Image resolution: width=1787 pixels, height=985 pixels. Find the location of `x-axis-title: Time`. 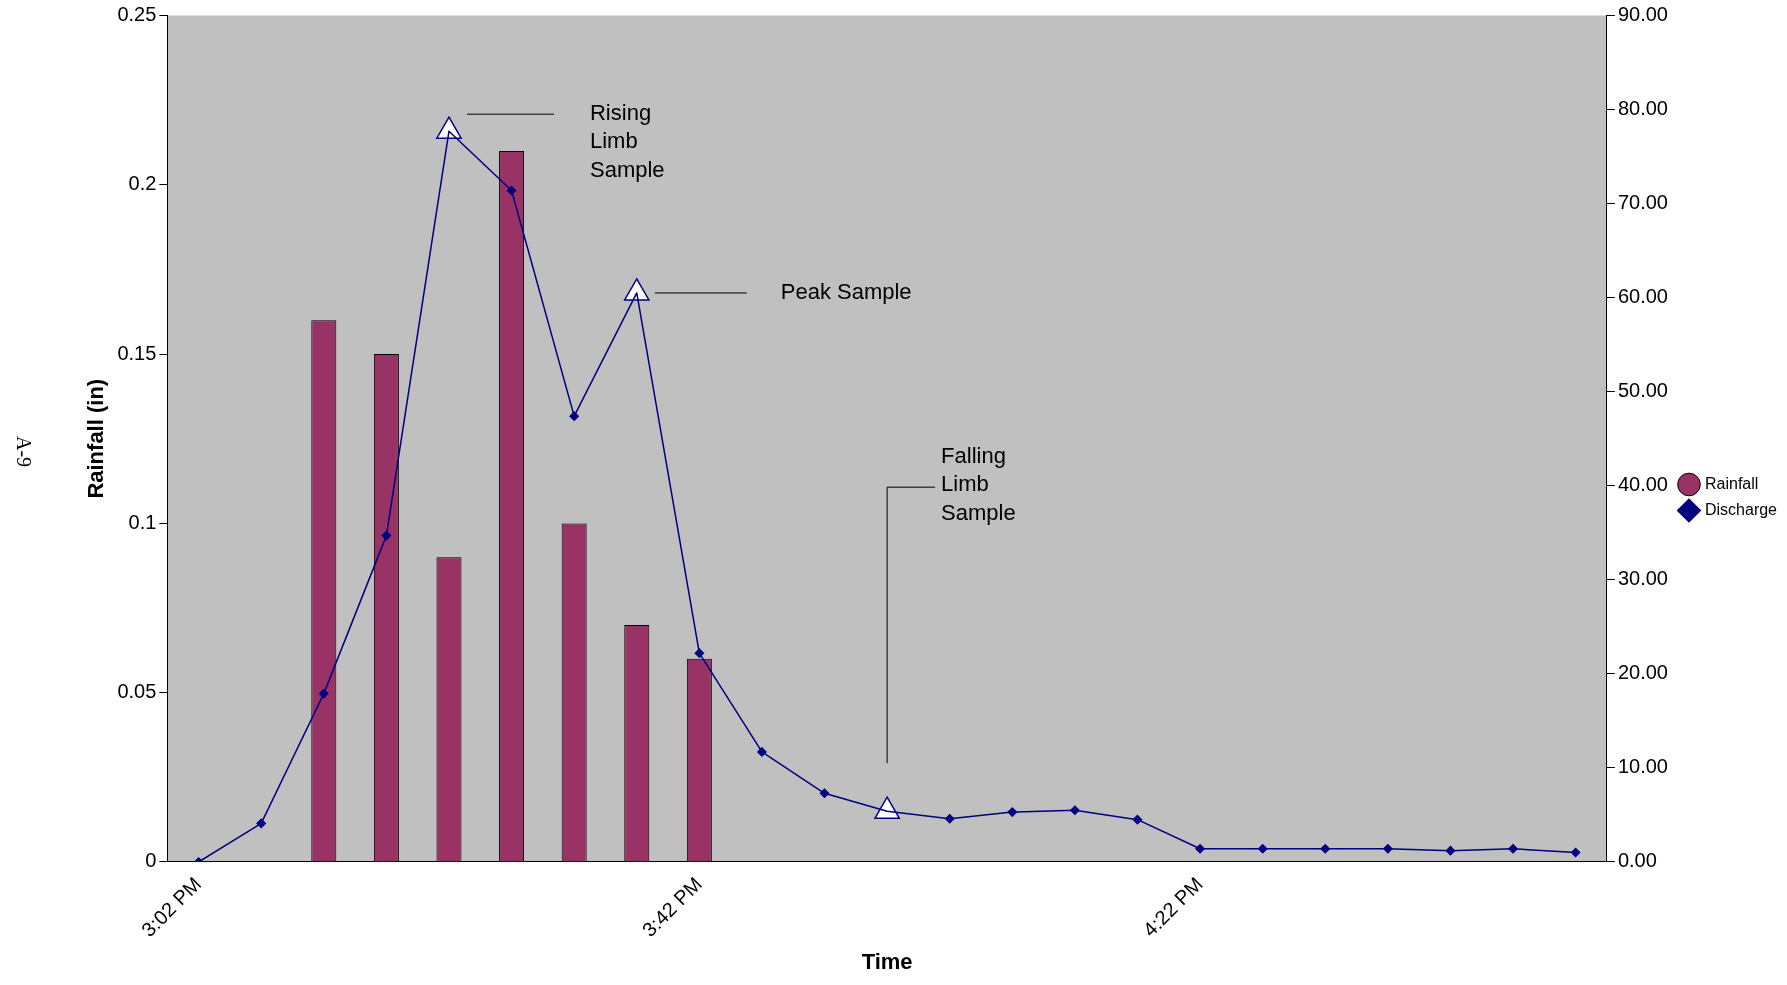

x-axis-title: Time is located at coordinates (887, 961).